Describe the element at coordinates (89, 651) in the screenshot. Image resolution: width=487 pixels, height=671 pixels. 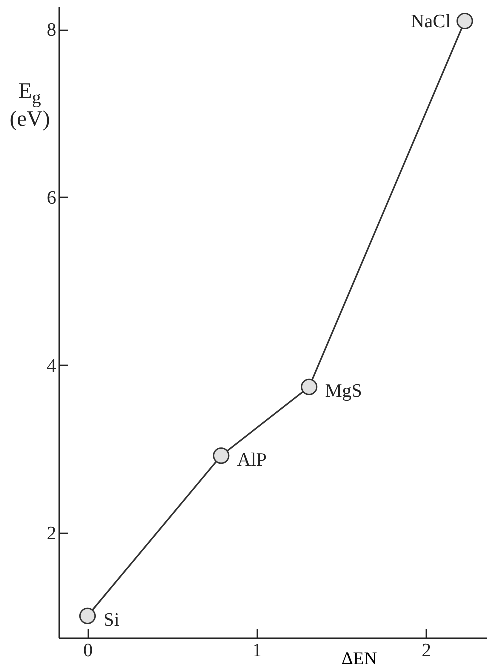
I see `x-tick-label: 0` at that location.